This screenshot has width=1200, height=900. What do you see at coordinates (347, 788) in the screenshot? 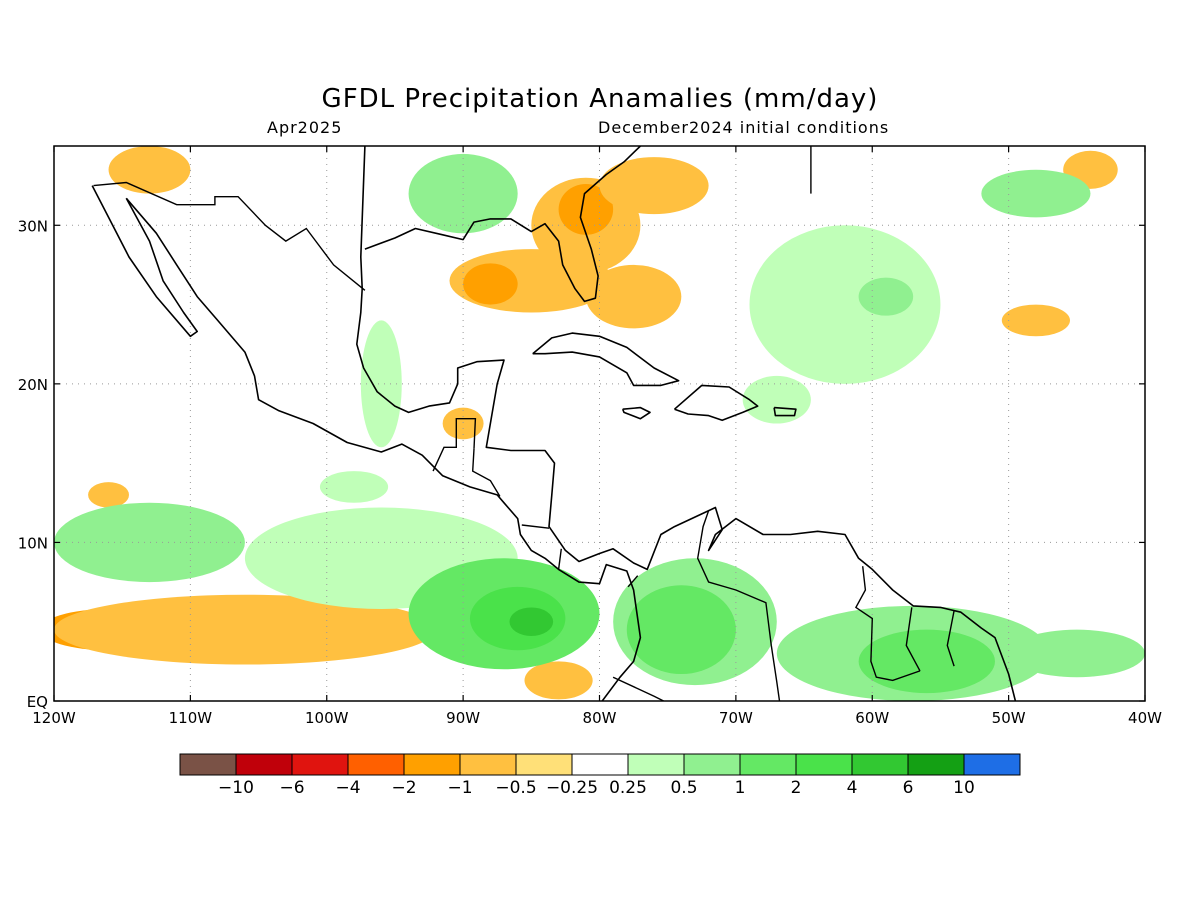
I see `colorbar-label: −4` at bounding box center [347, 788].